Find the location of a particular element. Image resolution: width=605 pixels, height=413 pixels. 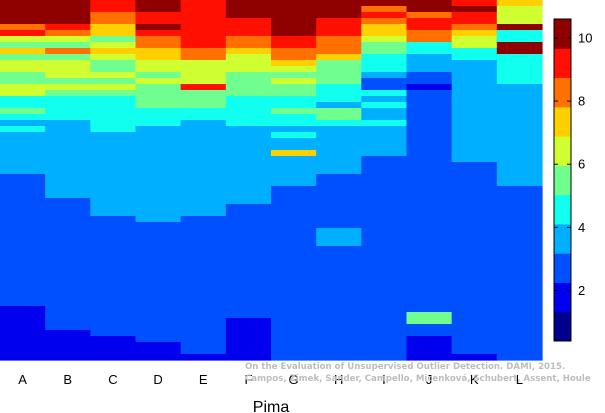

x-axis-title: Pima is located at coordinates (271, 406).